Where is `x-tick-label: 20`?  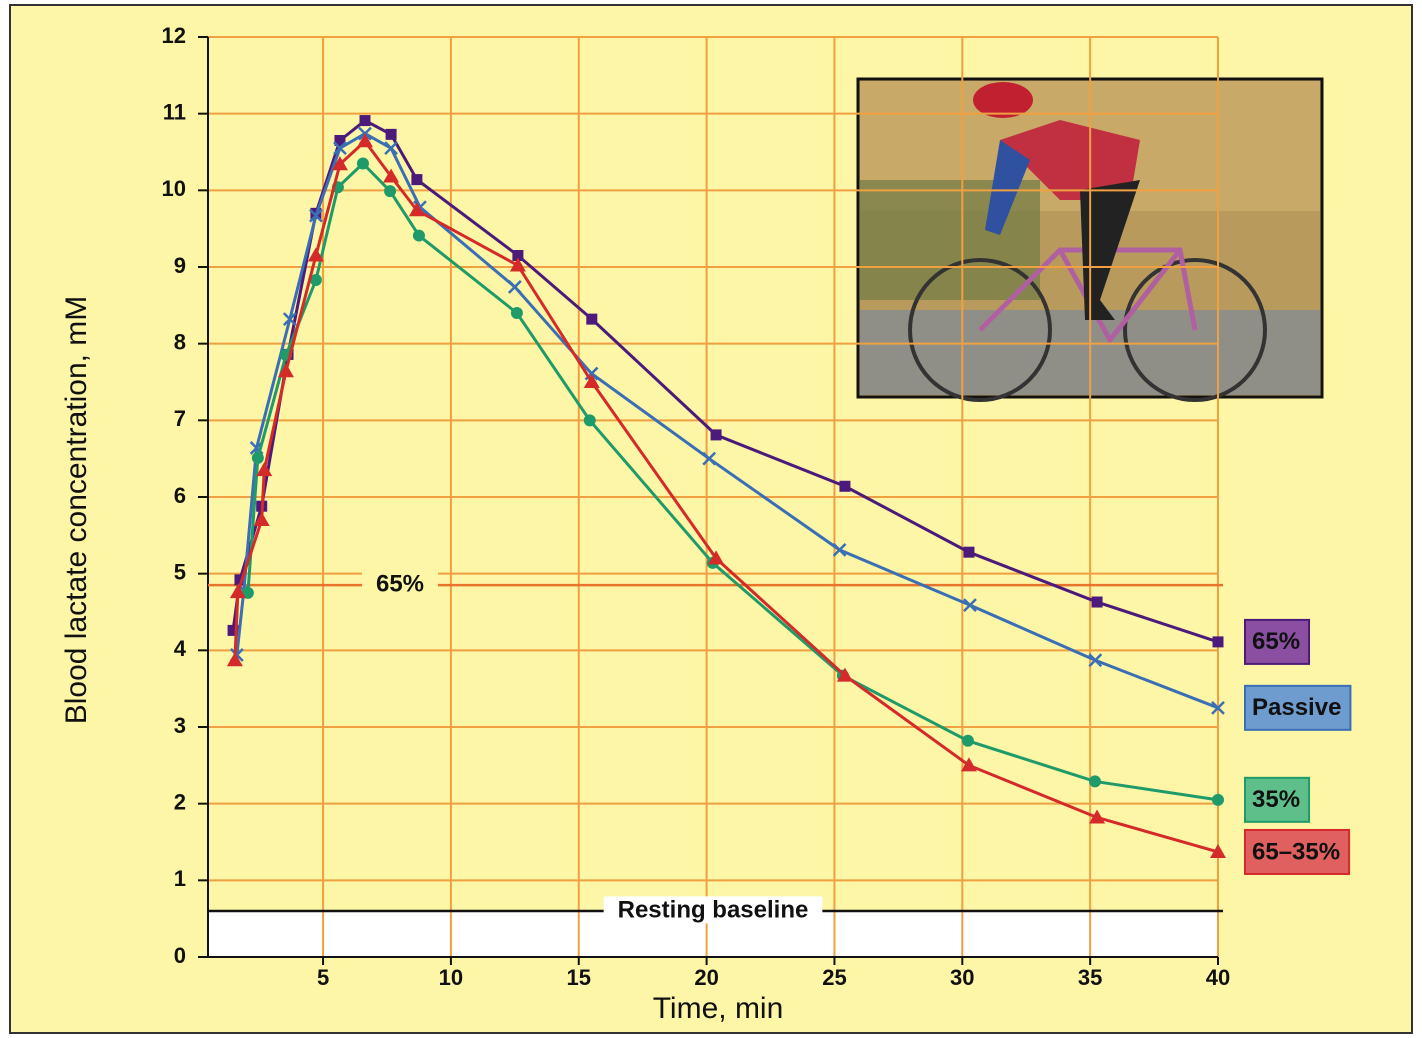 x-tick-label: 20 is located at coordinates (706, 977).